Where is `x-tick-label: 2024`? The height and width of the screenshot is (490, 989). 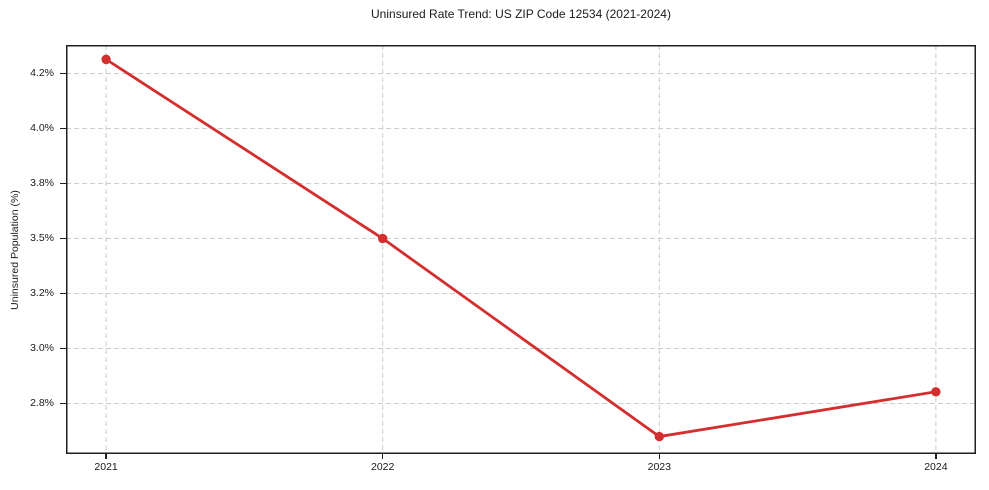 x-tick-label: 2024 is located at coordinates (936, 467).